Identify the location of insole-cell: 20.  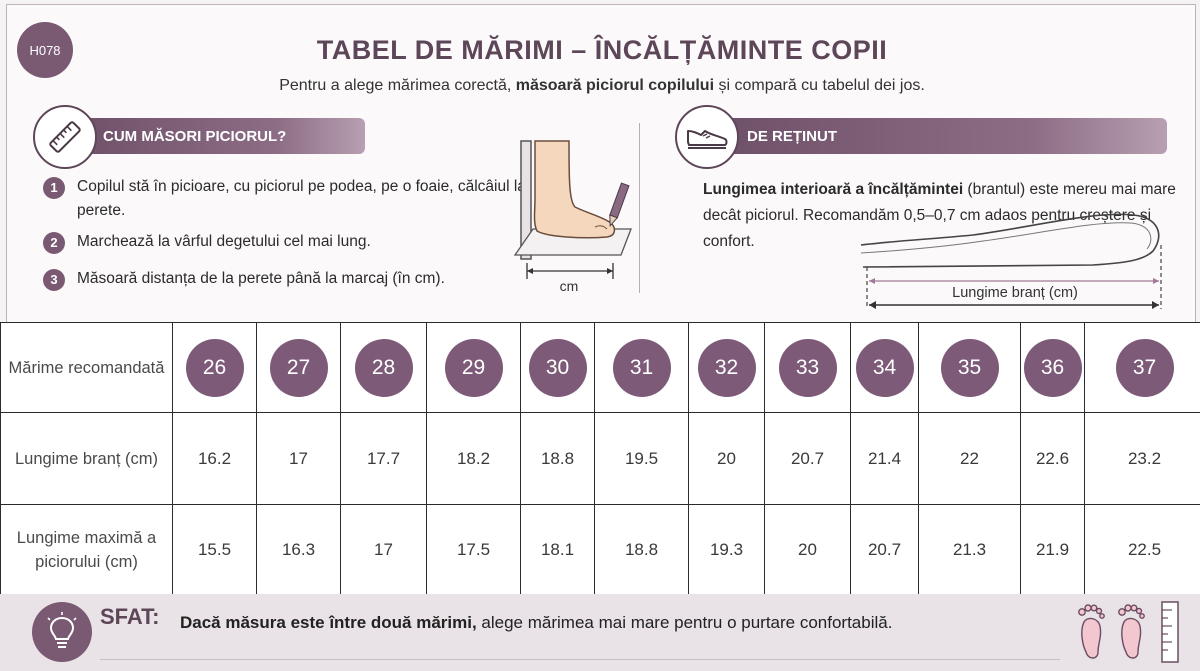
(726, 458).